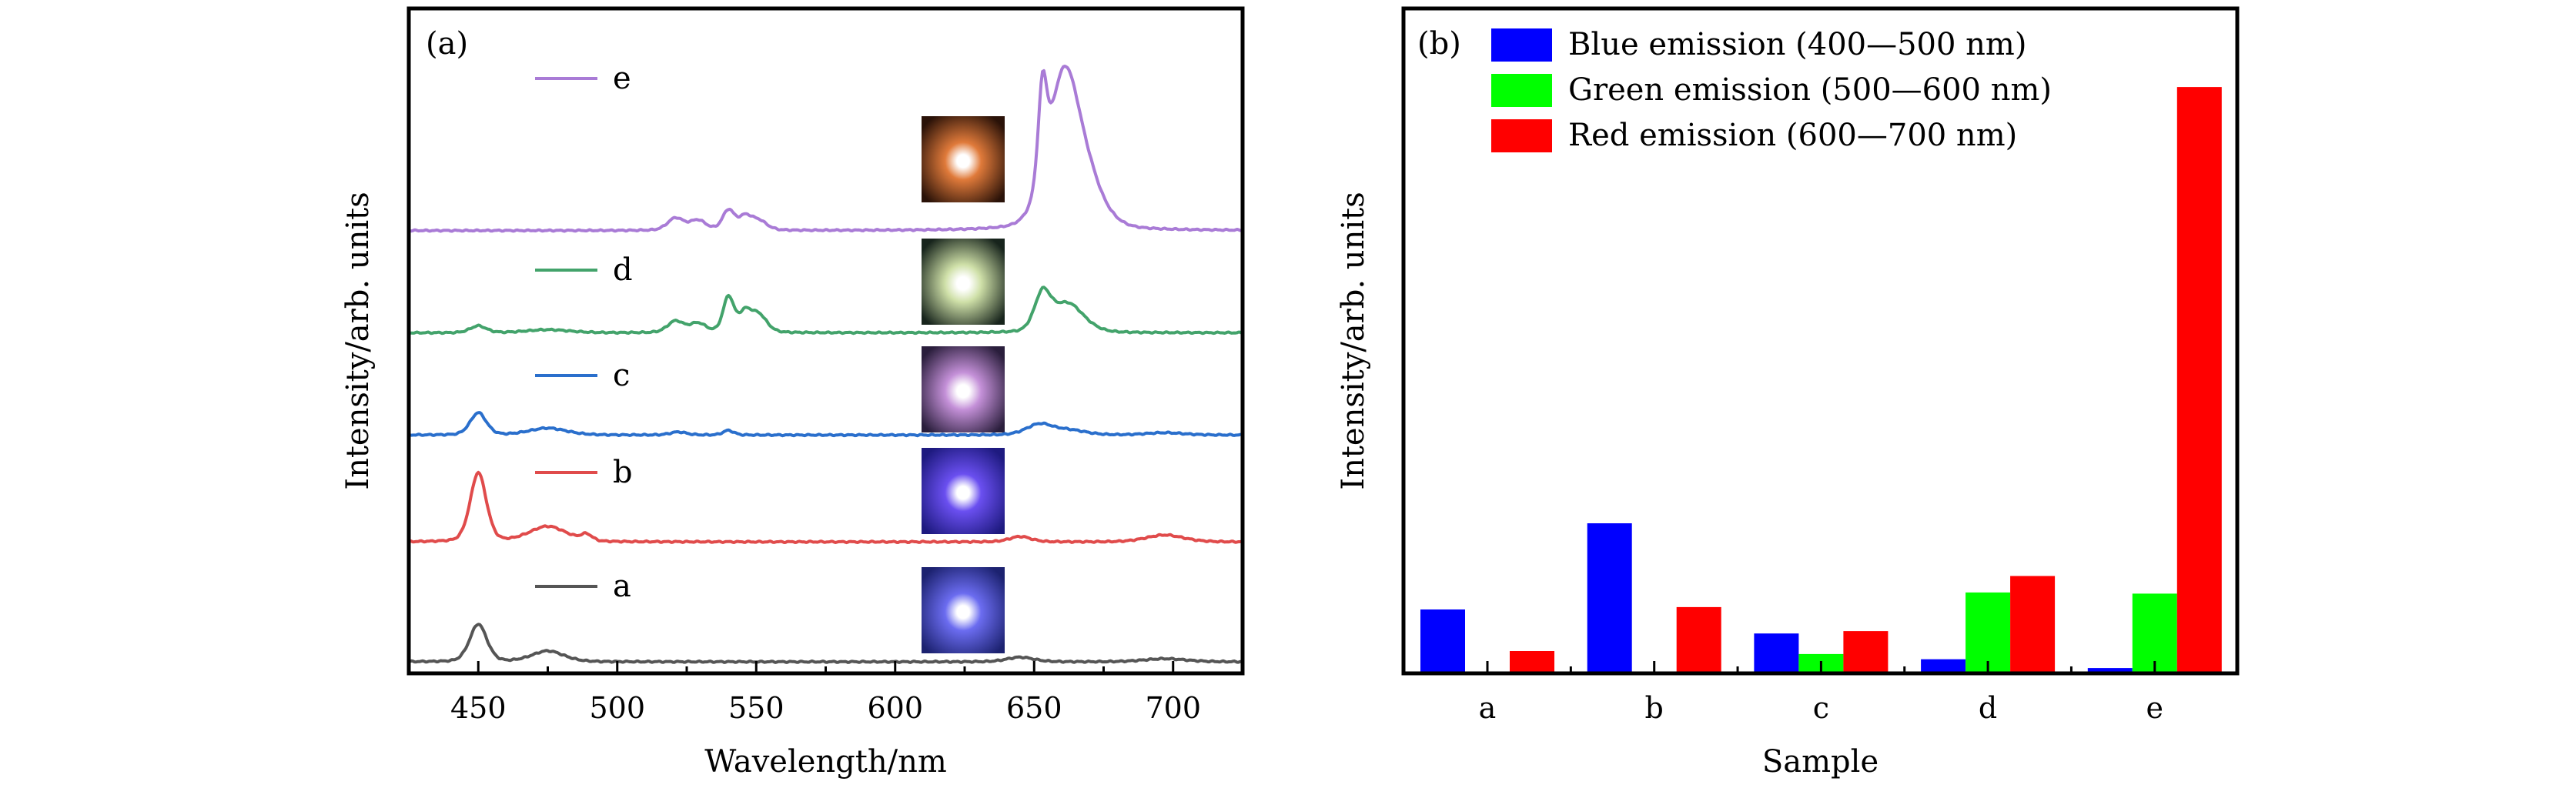 The width and height of the screenshot is (2576, 788). What do you see at coordinates (2155, 633) in the screenshot?
I see `bar-e-green` at bounding box center [2155, 633].